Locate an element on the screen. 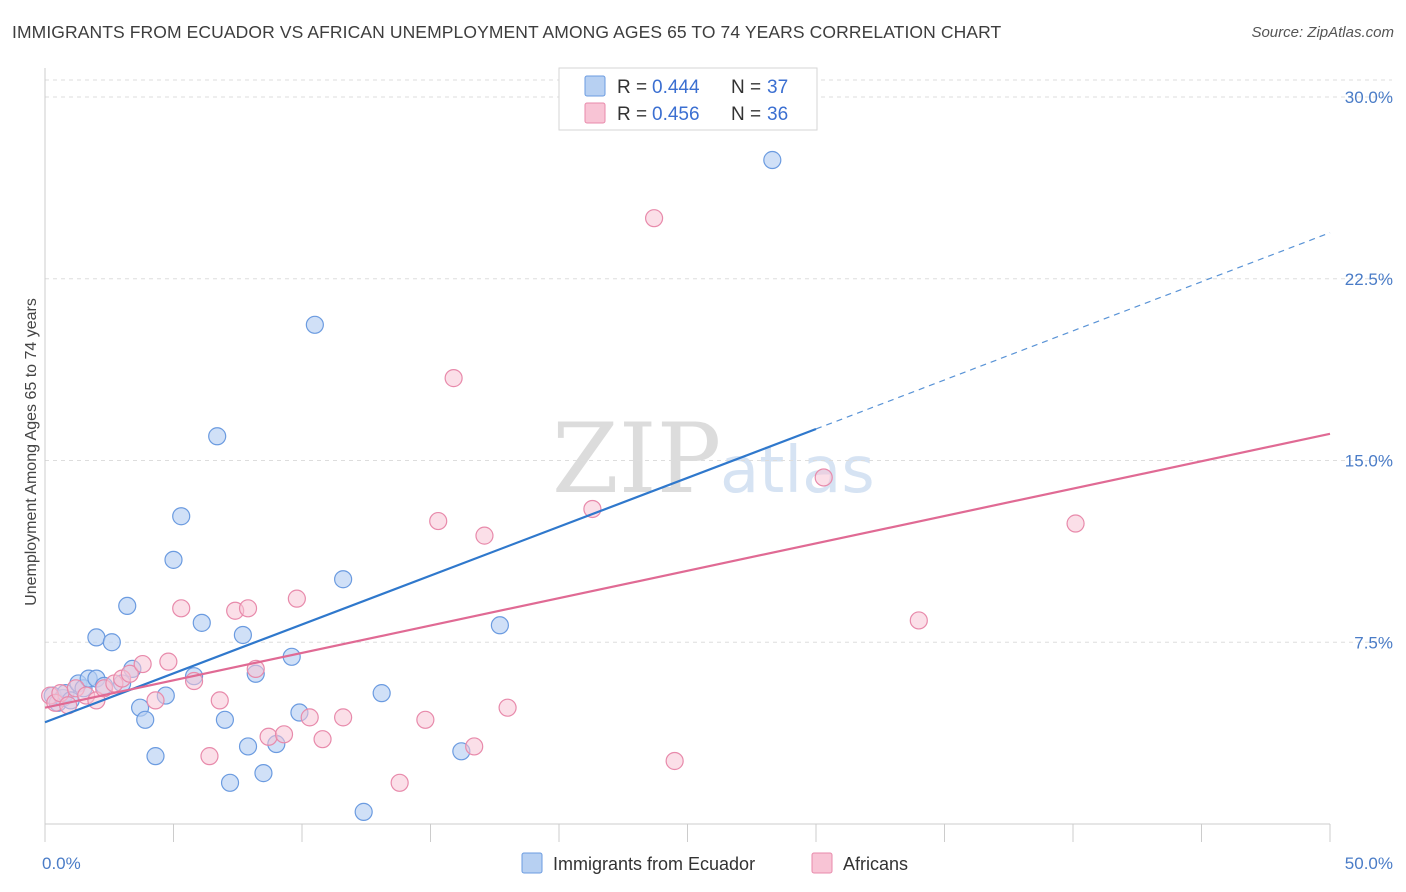  legend-swatch-ecuador is located at coordinates (595, 86).